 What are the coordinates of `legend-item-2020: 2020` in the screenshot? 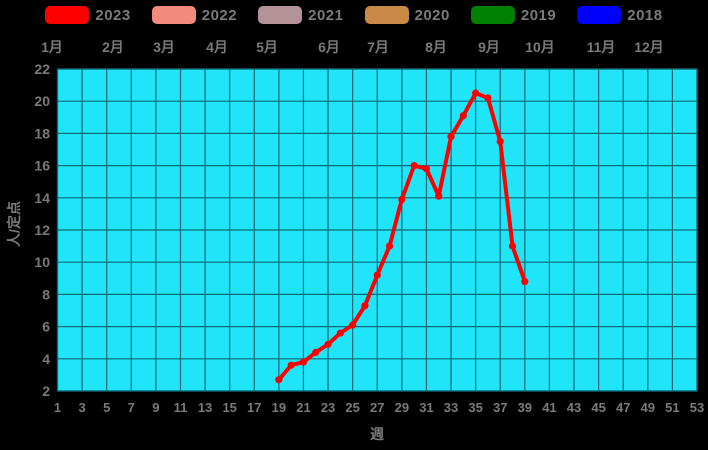 It's located at (407, 15).